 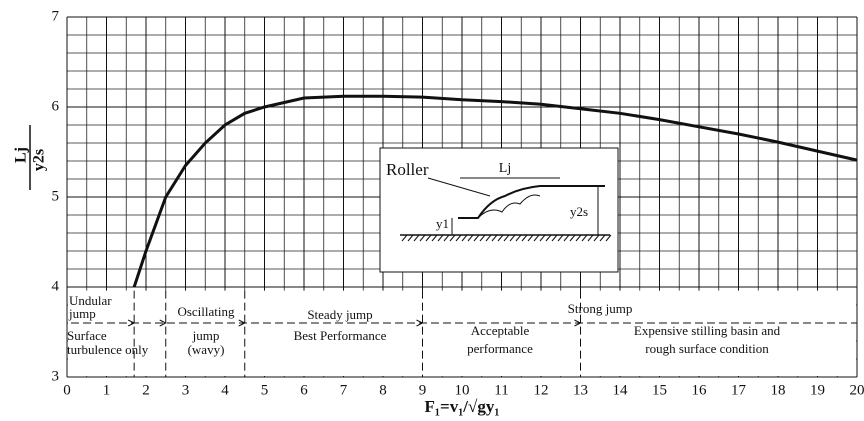 What do you see at coordinates (700, 390) in the screenshot?
I see `x-tick-label: 16` at bounding box center [700, 390].